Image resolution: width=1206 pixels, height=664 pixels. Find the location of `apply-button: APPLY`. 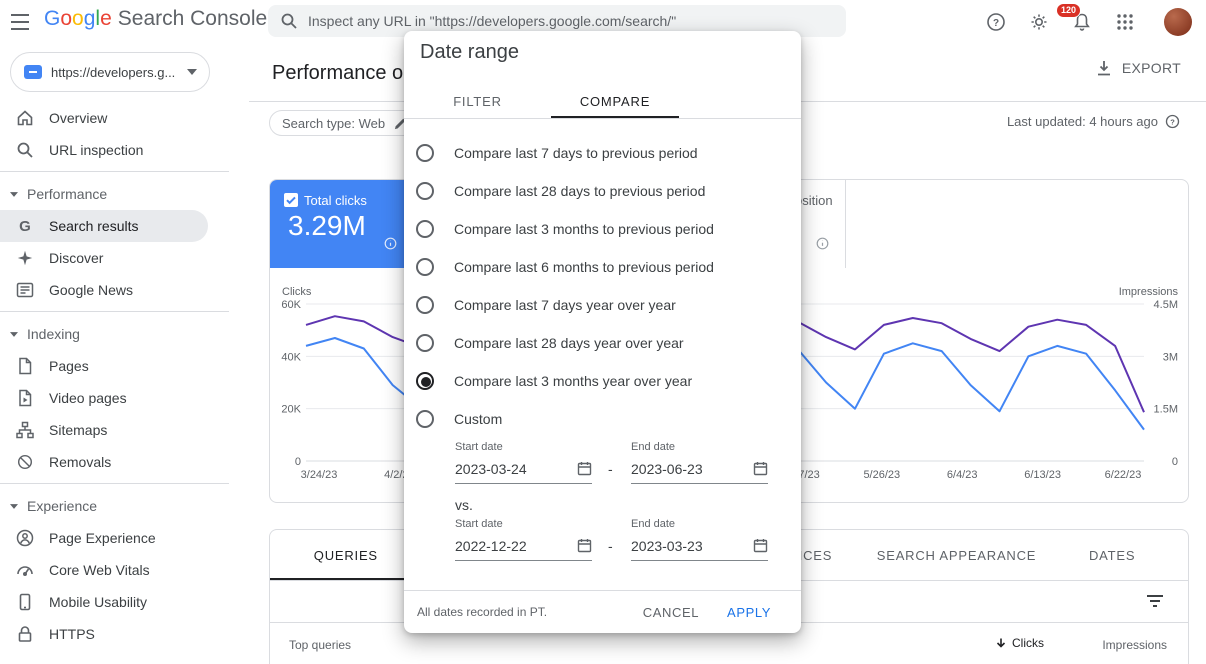

apply-button: APPLY is located at coordinates (749, 612).